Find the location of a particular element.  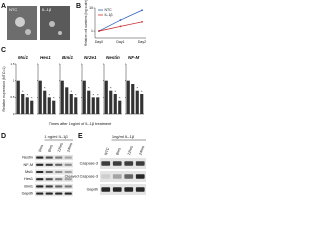

y-axis-title: Relative expression (NTC=1) is located at coordinates (4, 88).